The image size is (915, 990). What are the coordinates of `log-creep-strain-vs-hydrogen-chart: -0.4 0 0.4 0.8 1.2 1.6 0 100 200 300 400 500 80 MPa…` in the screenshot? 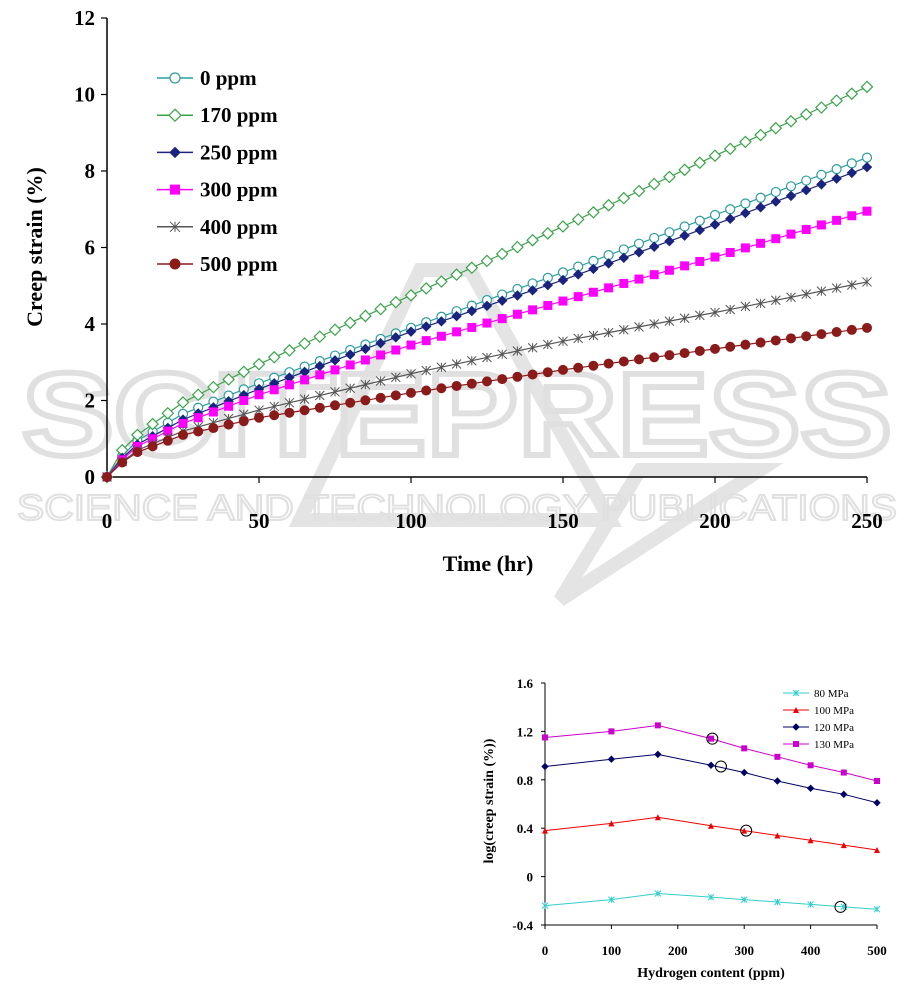 It's located at (684, 828).